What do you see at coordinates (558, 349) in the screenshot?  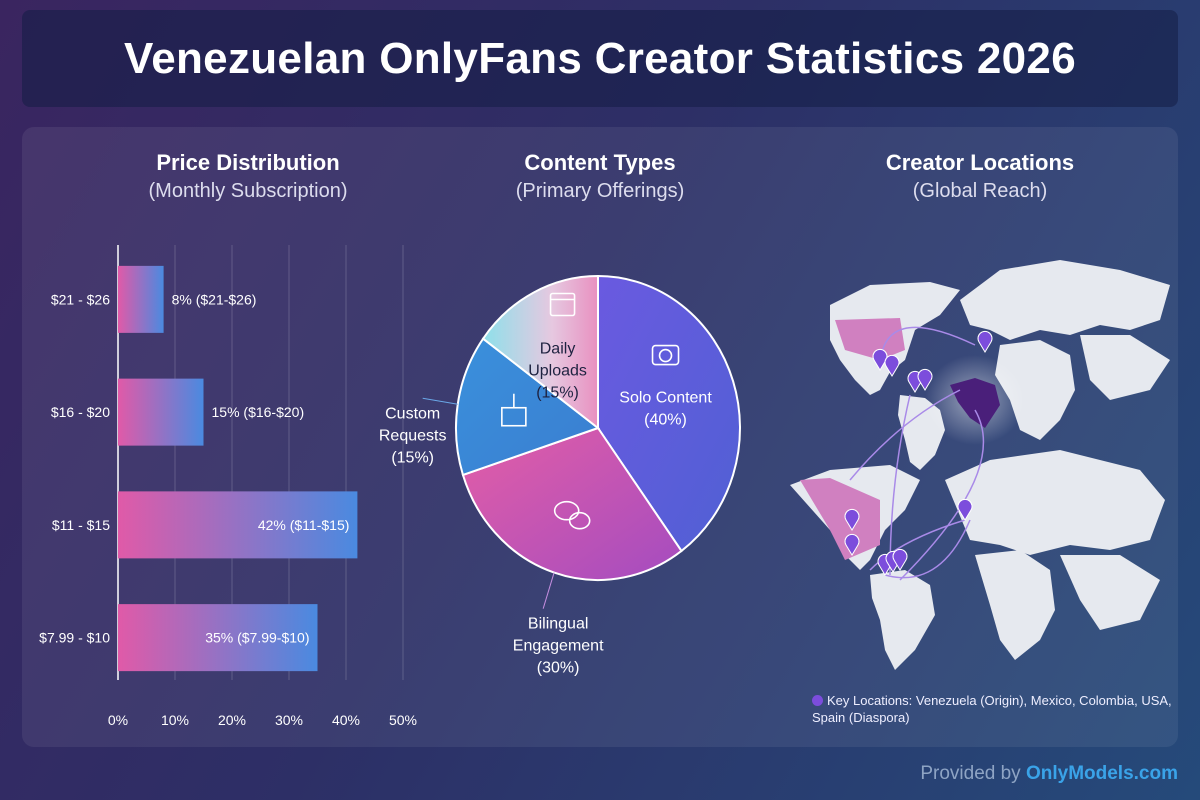 I see `slice-label: Daily` at bounding box center [558, 349].